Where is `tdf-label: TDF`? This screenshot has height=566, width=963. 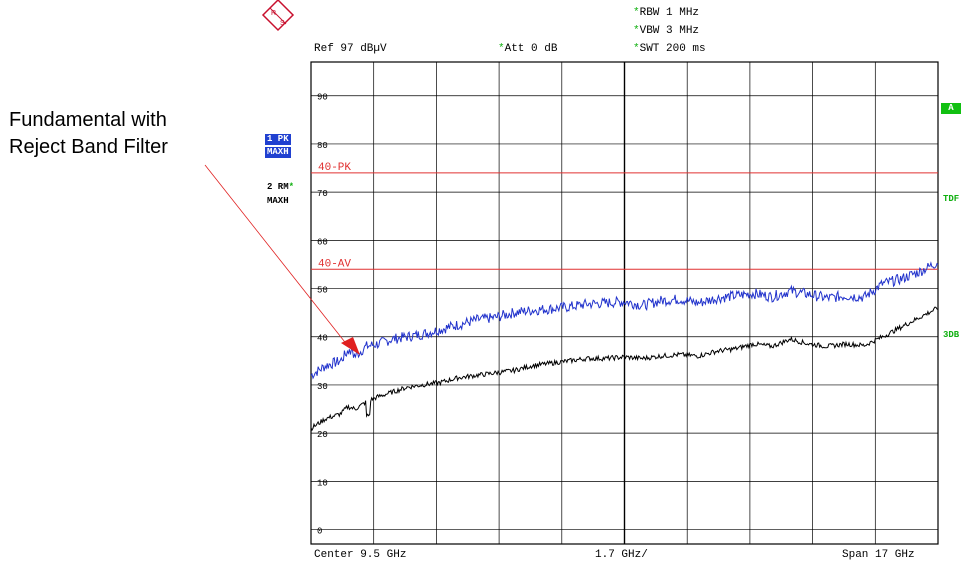
tdf-label: TDF is located at coordinates (951, 199).